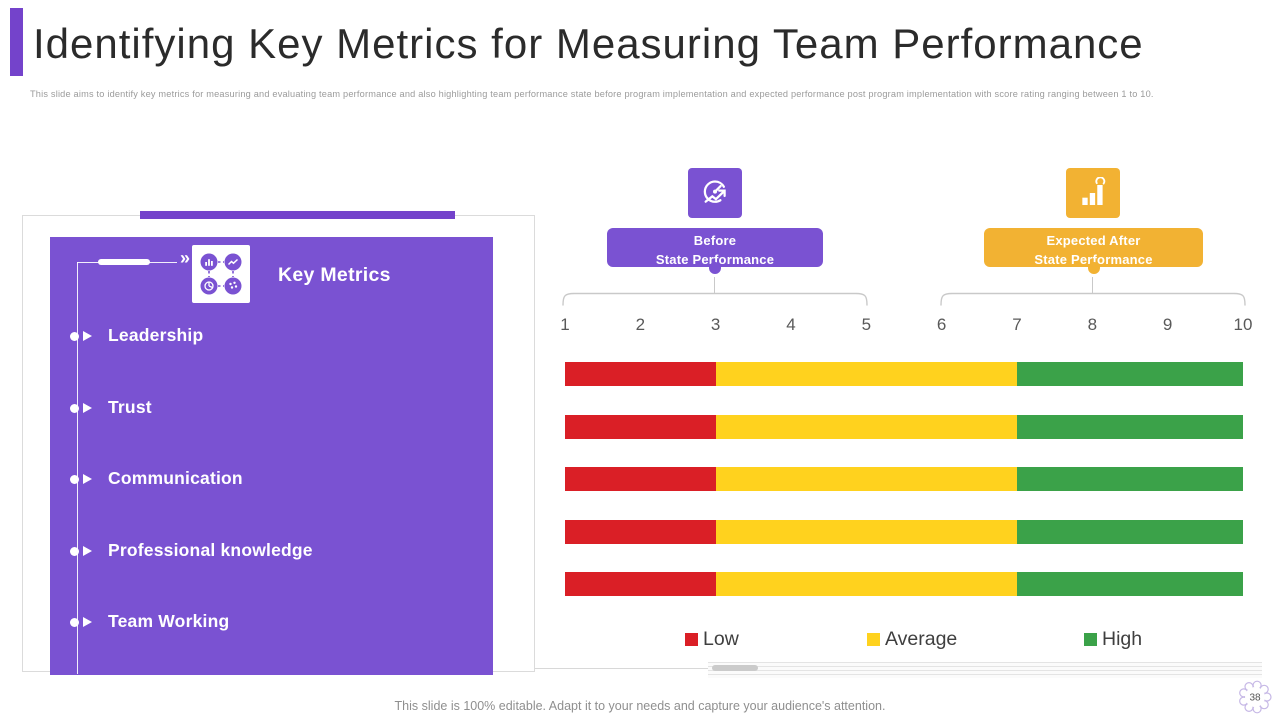 This screenshot has height=720, width=1280. Describe the element at coordinates (866, 324) in the screenshot. I see `scale-tick-label: 5` at that location.